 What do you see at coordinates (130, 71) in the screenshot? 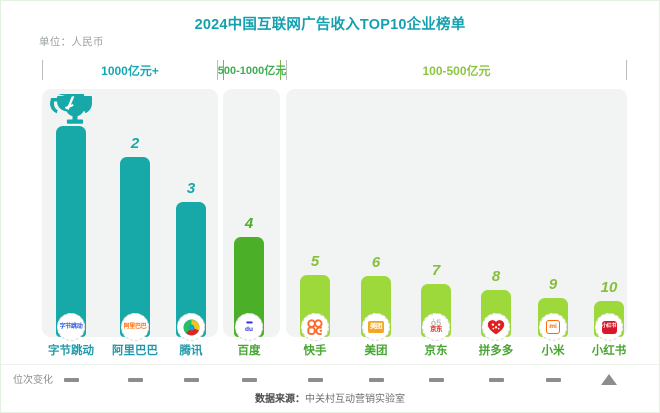
I see `band-label-1: 1000亿元+` at bounding box center [130, 71].